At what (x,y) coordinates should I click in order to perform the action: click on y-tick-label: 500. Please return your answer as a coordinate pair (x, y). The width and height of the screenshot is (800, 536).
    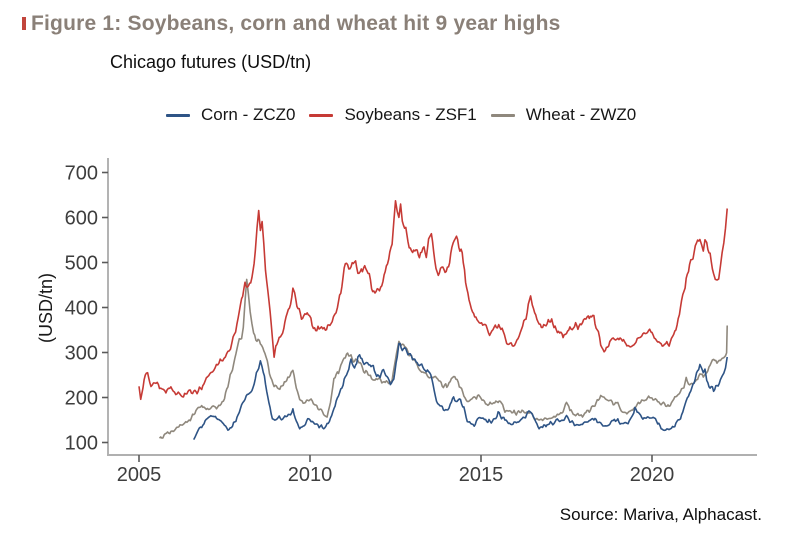
    Looking at the image, I should click on (81, 264).